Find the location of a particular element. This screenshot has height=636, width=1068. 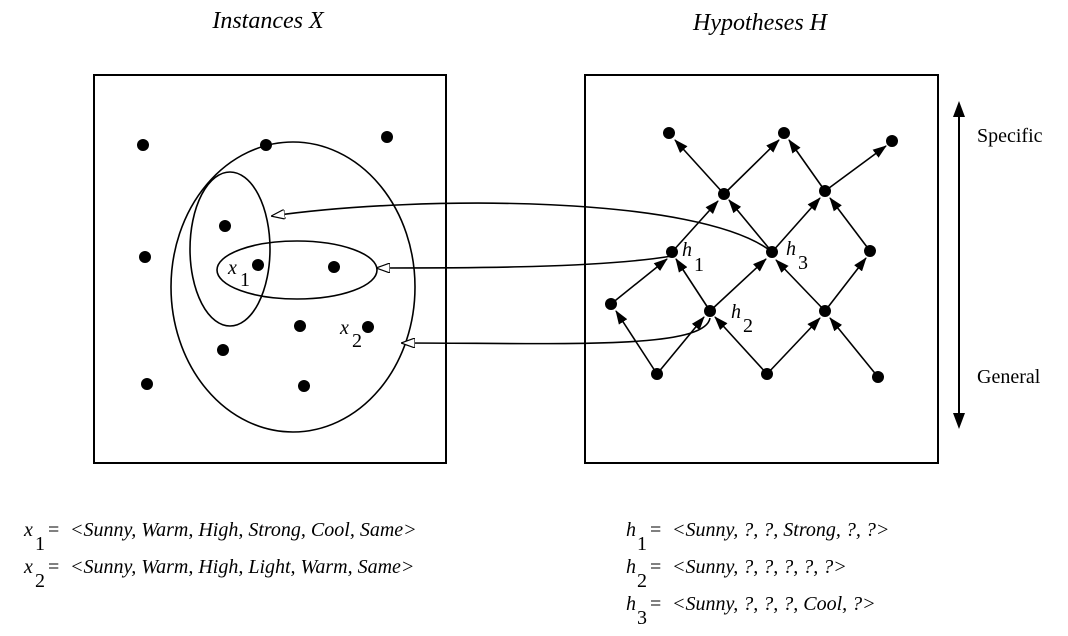

hypothesis-points is located at coordinates (751, 255).